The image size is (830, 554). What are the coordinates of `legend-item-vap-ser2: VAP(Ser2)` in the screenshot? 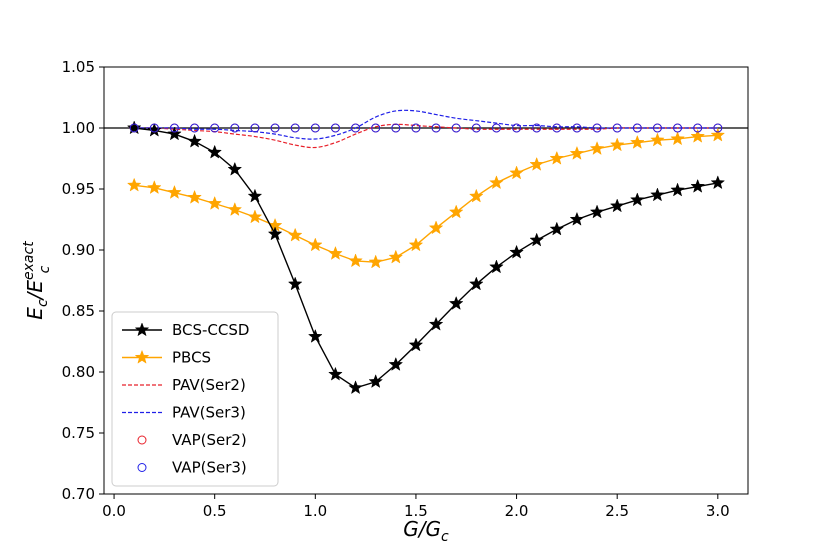 It's located at (192, 440).